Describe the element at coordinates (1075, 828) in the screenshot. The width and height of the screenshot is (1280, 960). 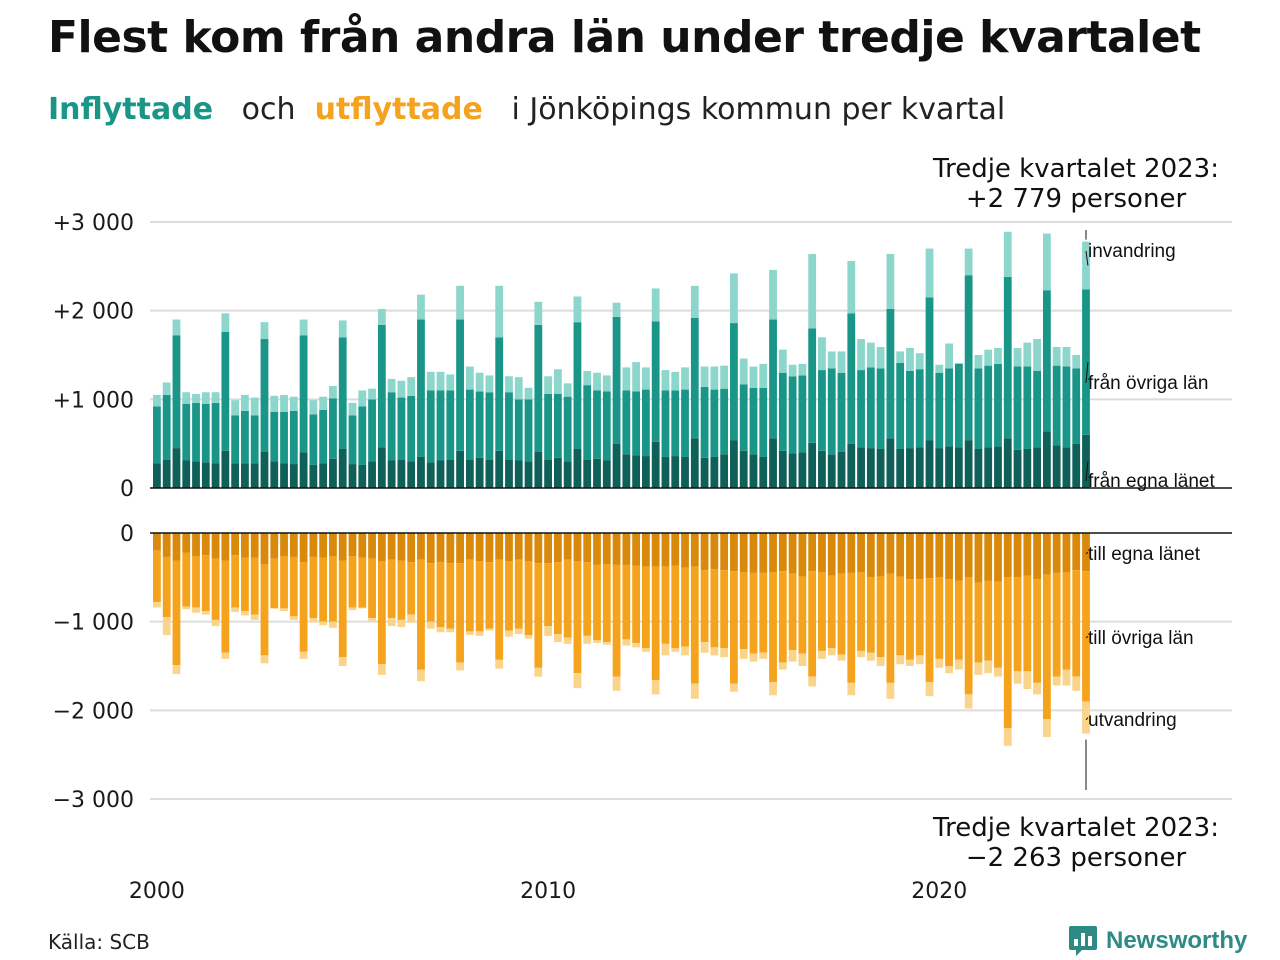
I see `annotation-bottom-line-0: Tredje kvartalet 2023:` at that location.